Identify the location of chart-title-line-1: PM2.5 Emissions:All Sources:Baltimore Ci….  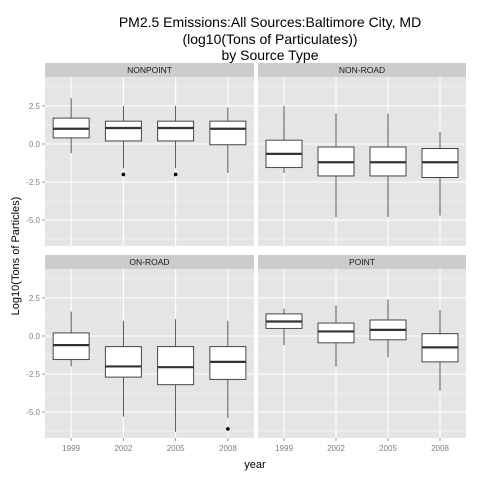
(270, 22).